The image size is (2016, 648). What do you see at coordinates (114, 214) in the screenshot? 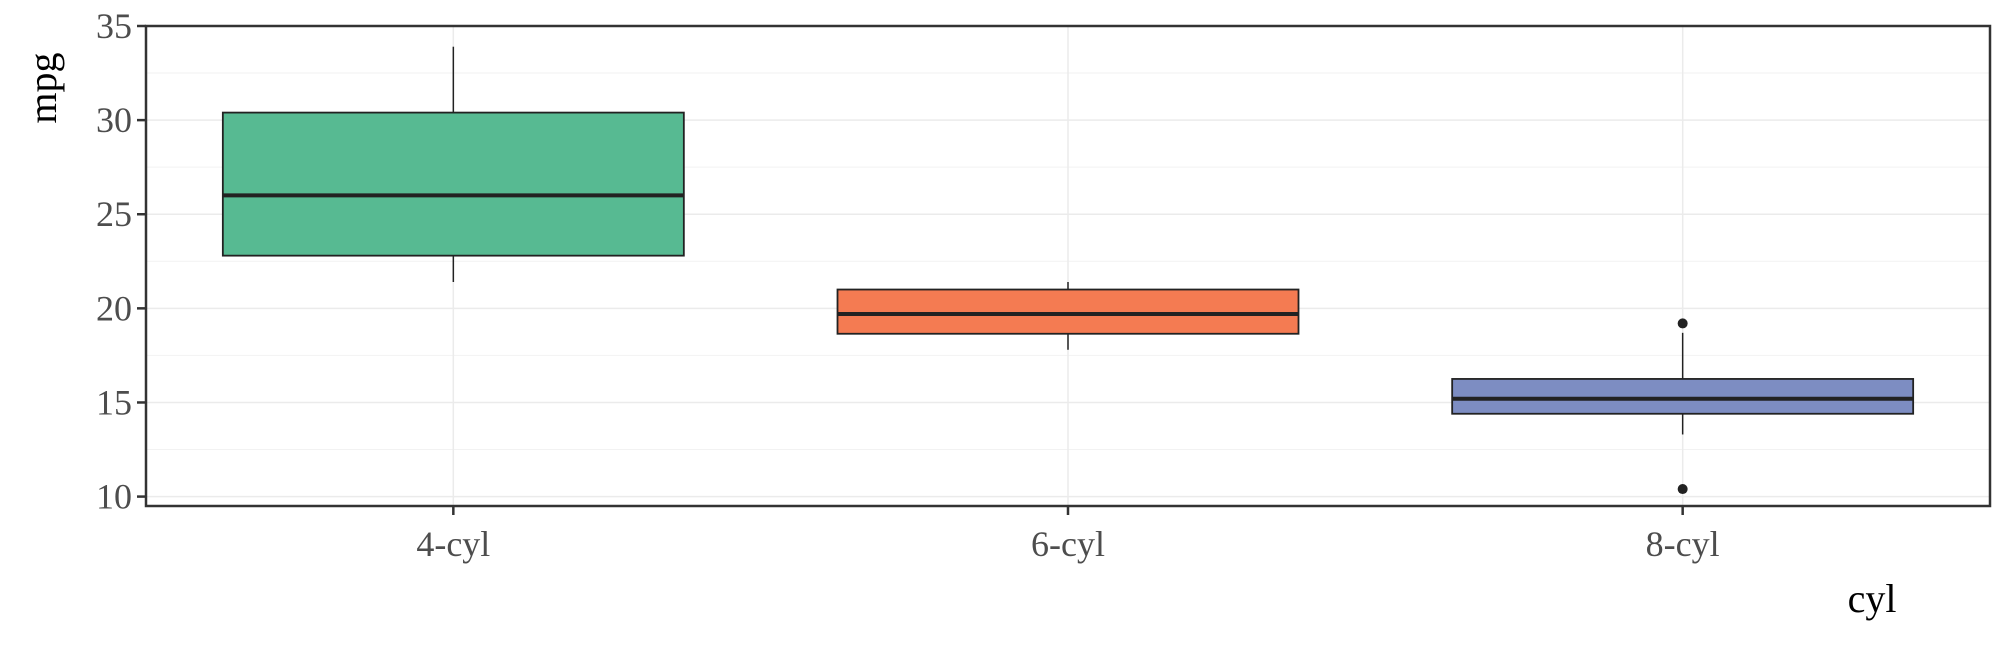
I see `y-tick-label: 25` at bounding box center [114, 214].